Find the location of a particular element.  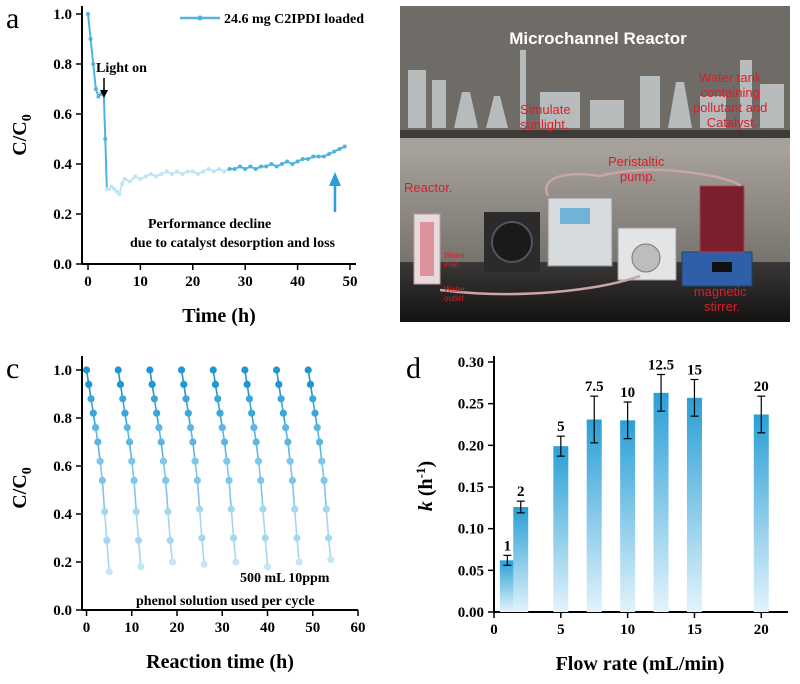

photo-lamp-fan is located at coordinates (512, 242).